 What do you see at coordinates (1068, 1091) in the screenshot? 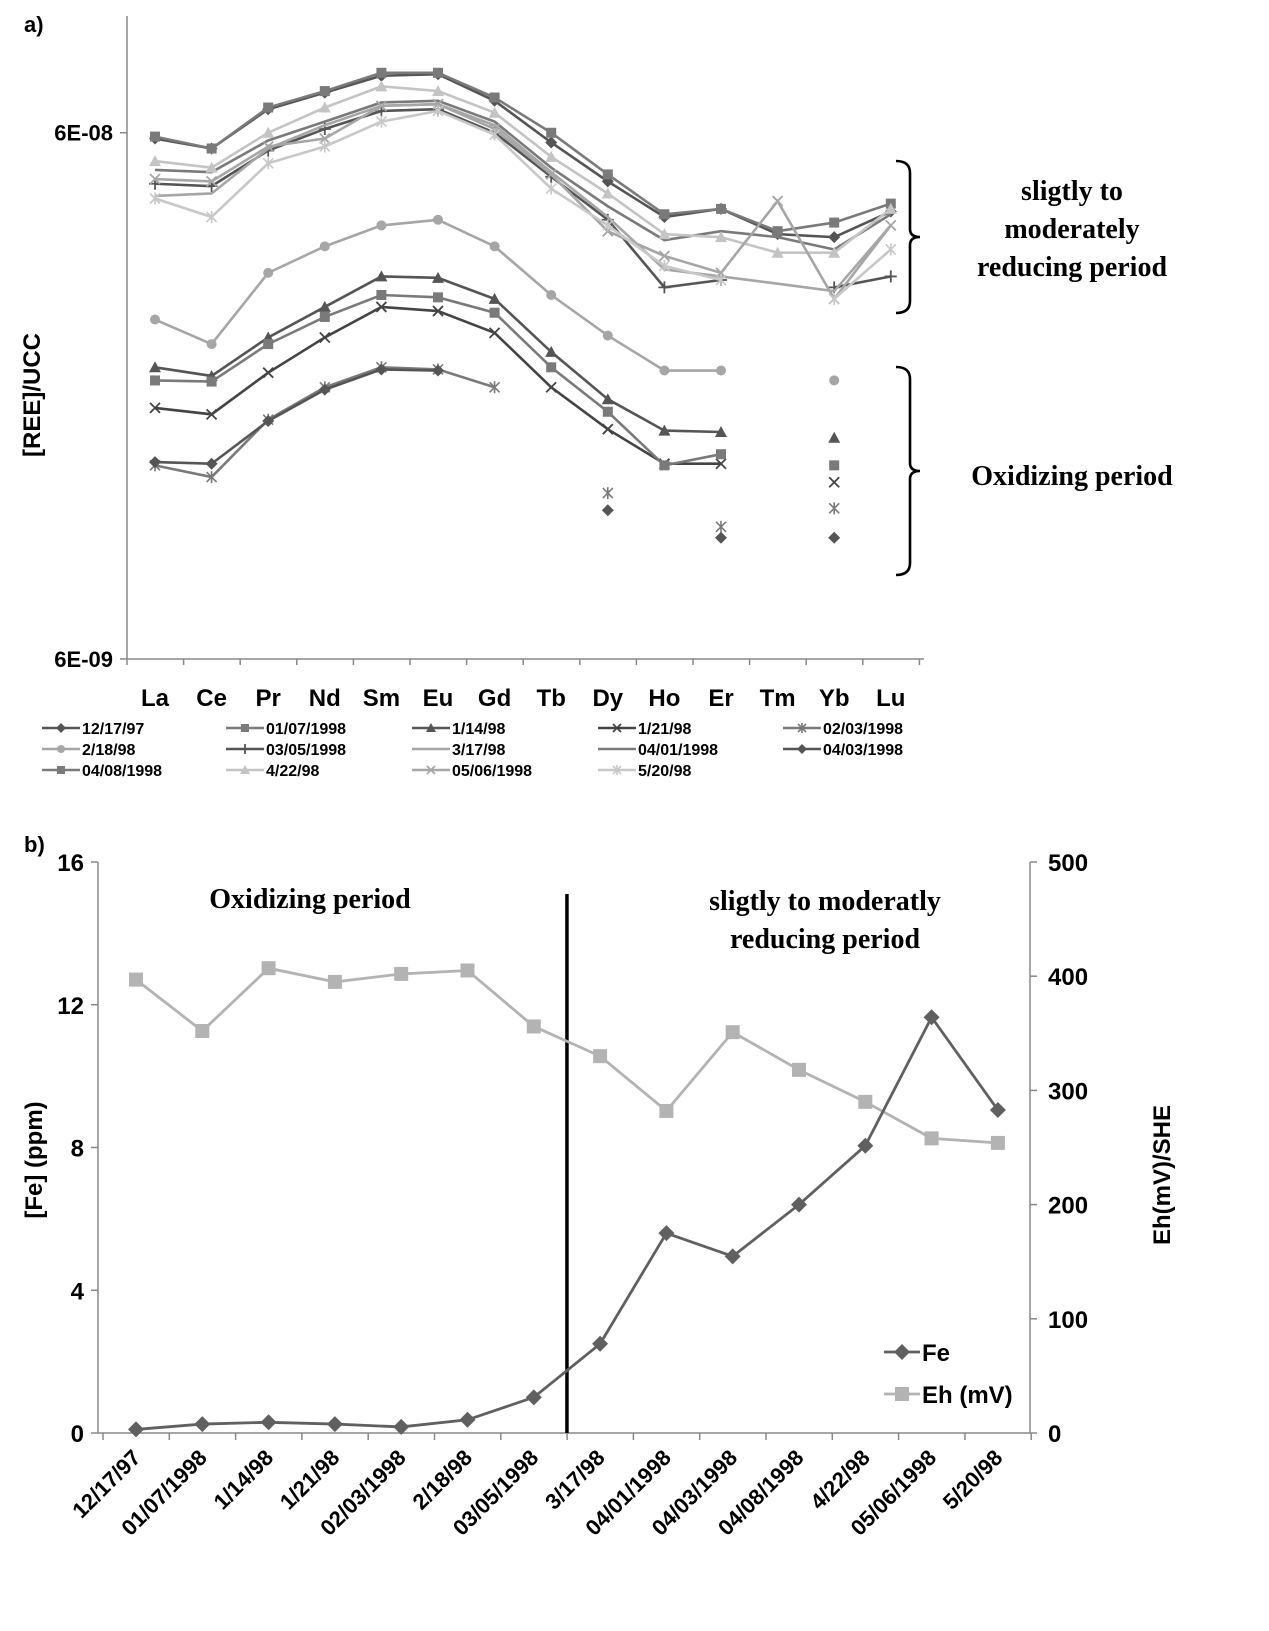
I see `y-tick-label-right: 300` at bounding box center [1068, 1091].